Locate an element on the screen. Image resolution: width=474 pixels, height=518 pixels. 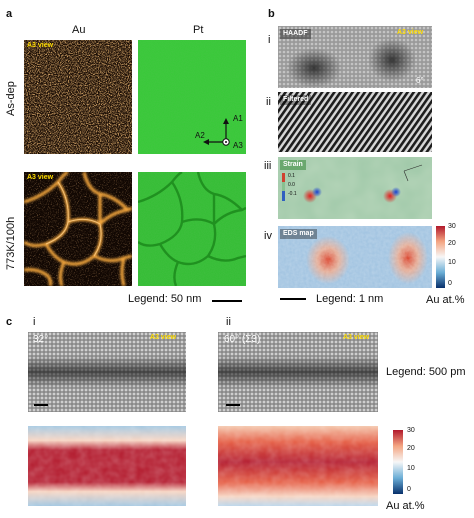
legend-panel-c: Legend: 500 pm is located at coordinates (426, 372).